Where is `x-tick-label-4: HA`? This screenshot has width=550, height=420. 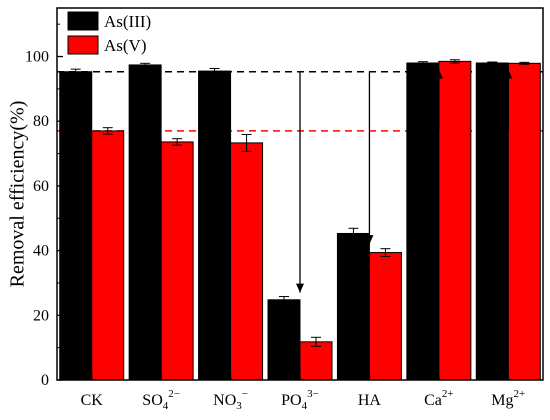 x-tick-label-4: HA is located at coordinates (370, 400).